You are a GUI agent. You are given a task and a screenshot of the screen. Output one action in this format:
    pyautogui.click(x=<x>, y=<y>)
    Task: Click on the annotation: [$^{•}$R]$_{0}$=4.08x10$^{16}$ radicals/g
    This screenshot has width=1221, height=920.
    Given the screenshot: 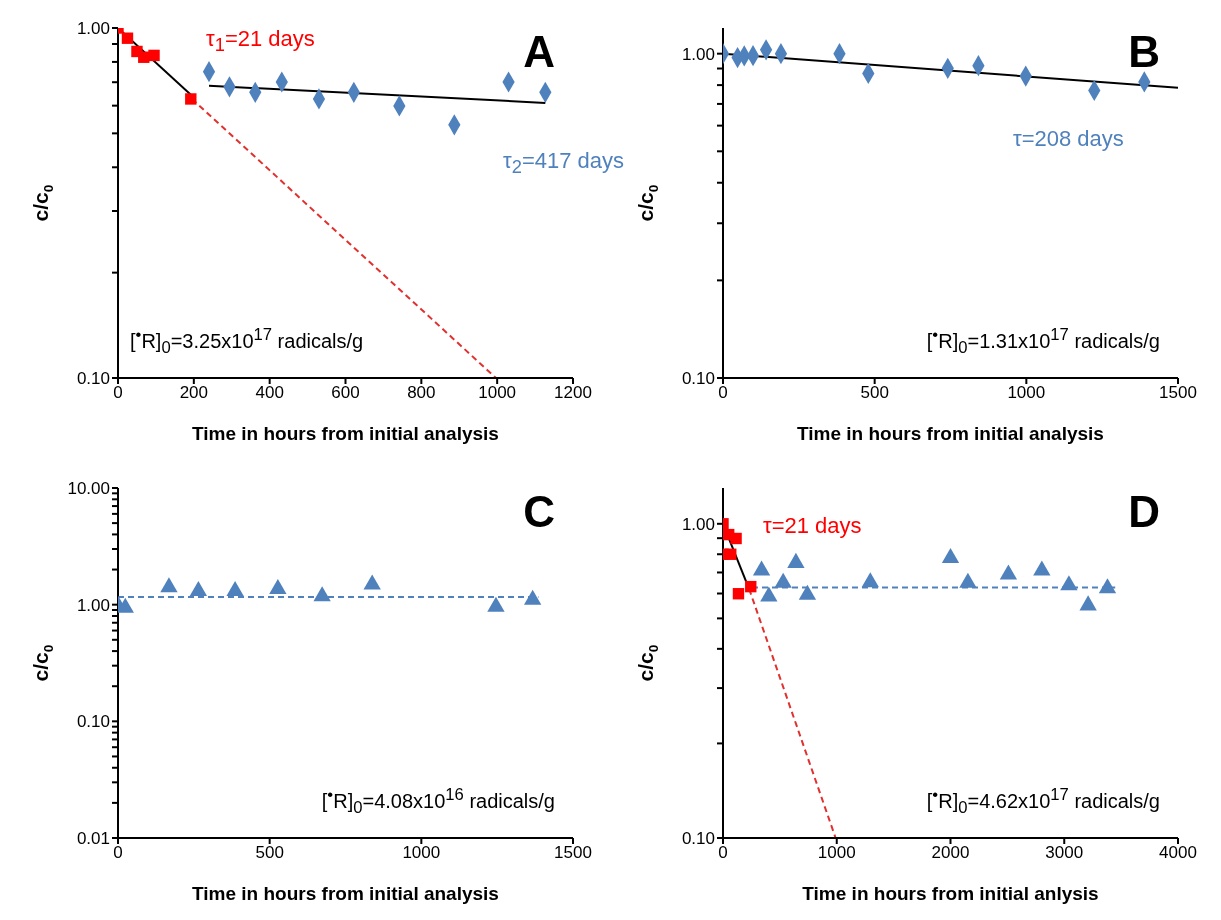 What is the action you would take?
    pyautogui.click(x=438, y=801)
    